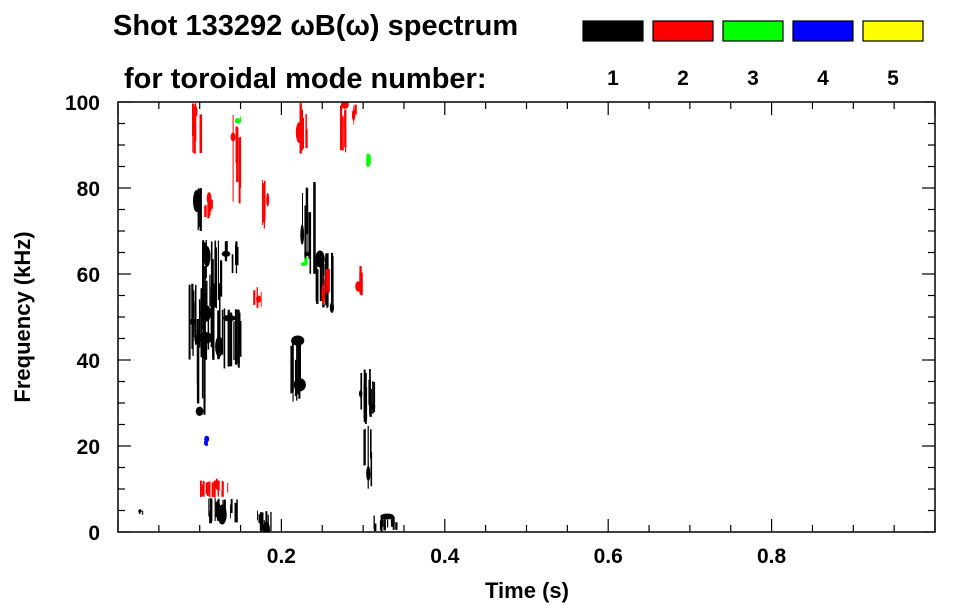 The image size is (963, 615). What do you see at coordinates (753, 55) in the screenshot?
I see `legend: 1 2 3 4 5` at bounding box center [753, 55].